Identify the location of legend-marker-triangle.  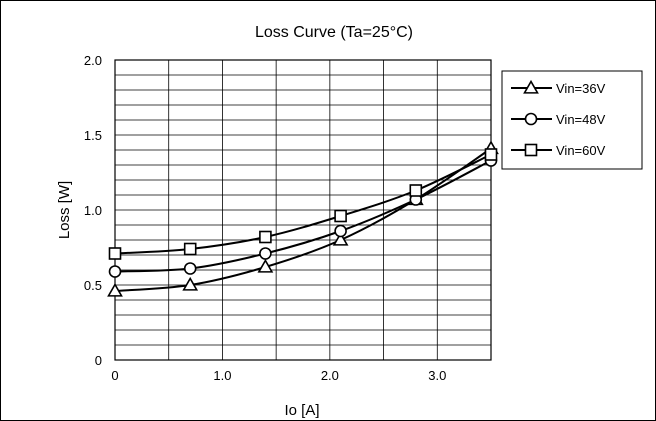
(531, 86).